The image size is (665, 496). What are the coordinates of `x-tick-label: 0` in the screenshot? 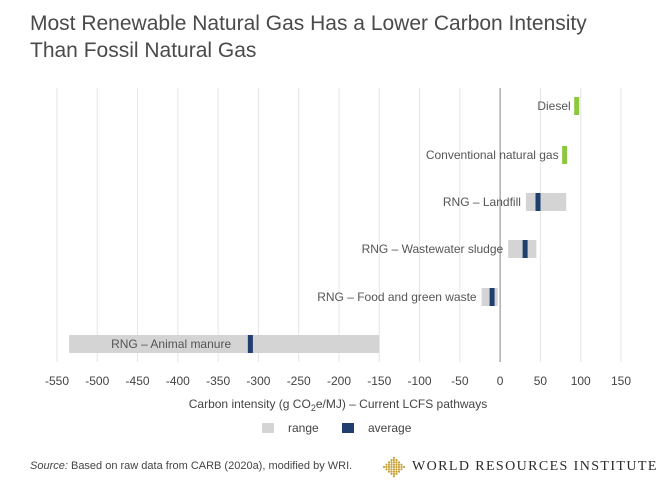 It's located at (500, 381).